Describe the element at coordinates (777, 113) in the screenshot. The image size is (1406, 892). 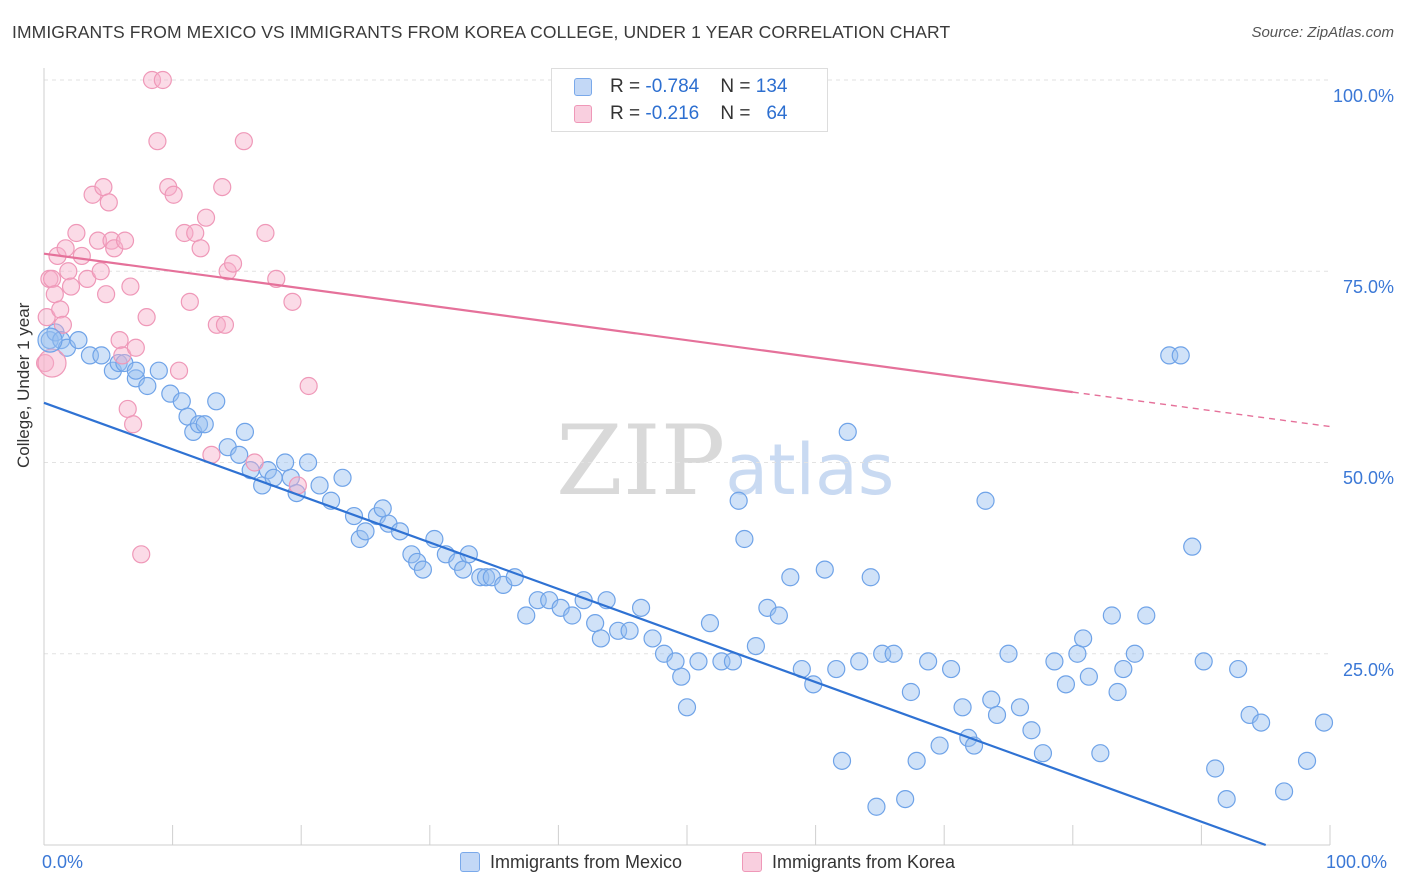
I see `legend-n-value-korea: 64` at that location.